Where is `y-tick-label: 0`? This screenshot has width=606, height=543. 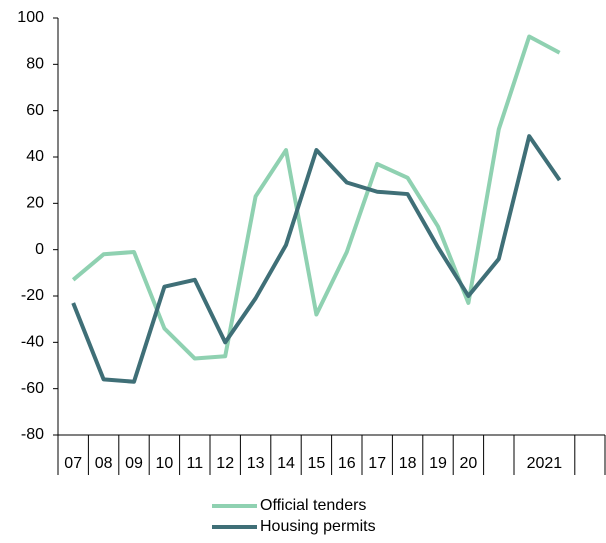 y-tick-label: 0 is located at coordinates (39, 249).